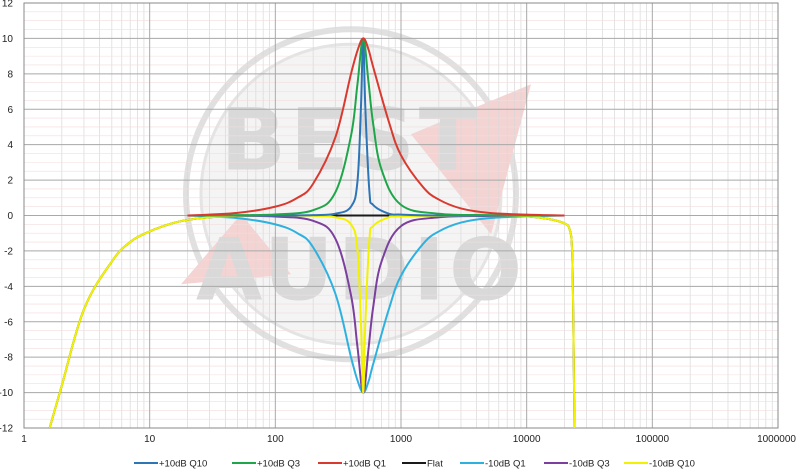  What do you see at coordinates (8, 251) in the screenshot?
I see `y-tick-label: -2` at bounding box center [8, 251].